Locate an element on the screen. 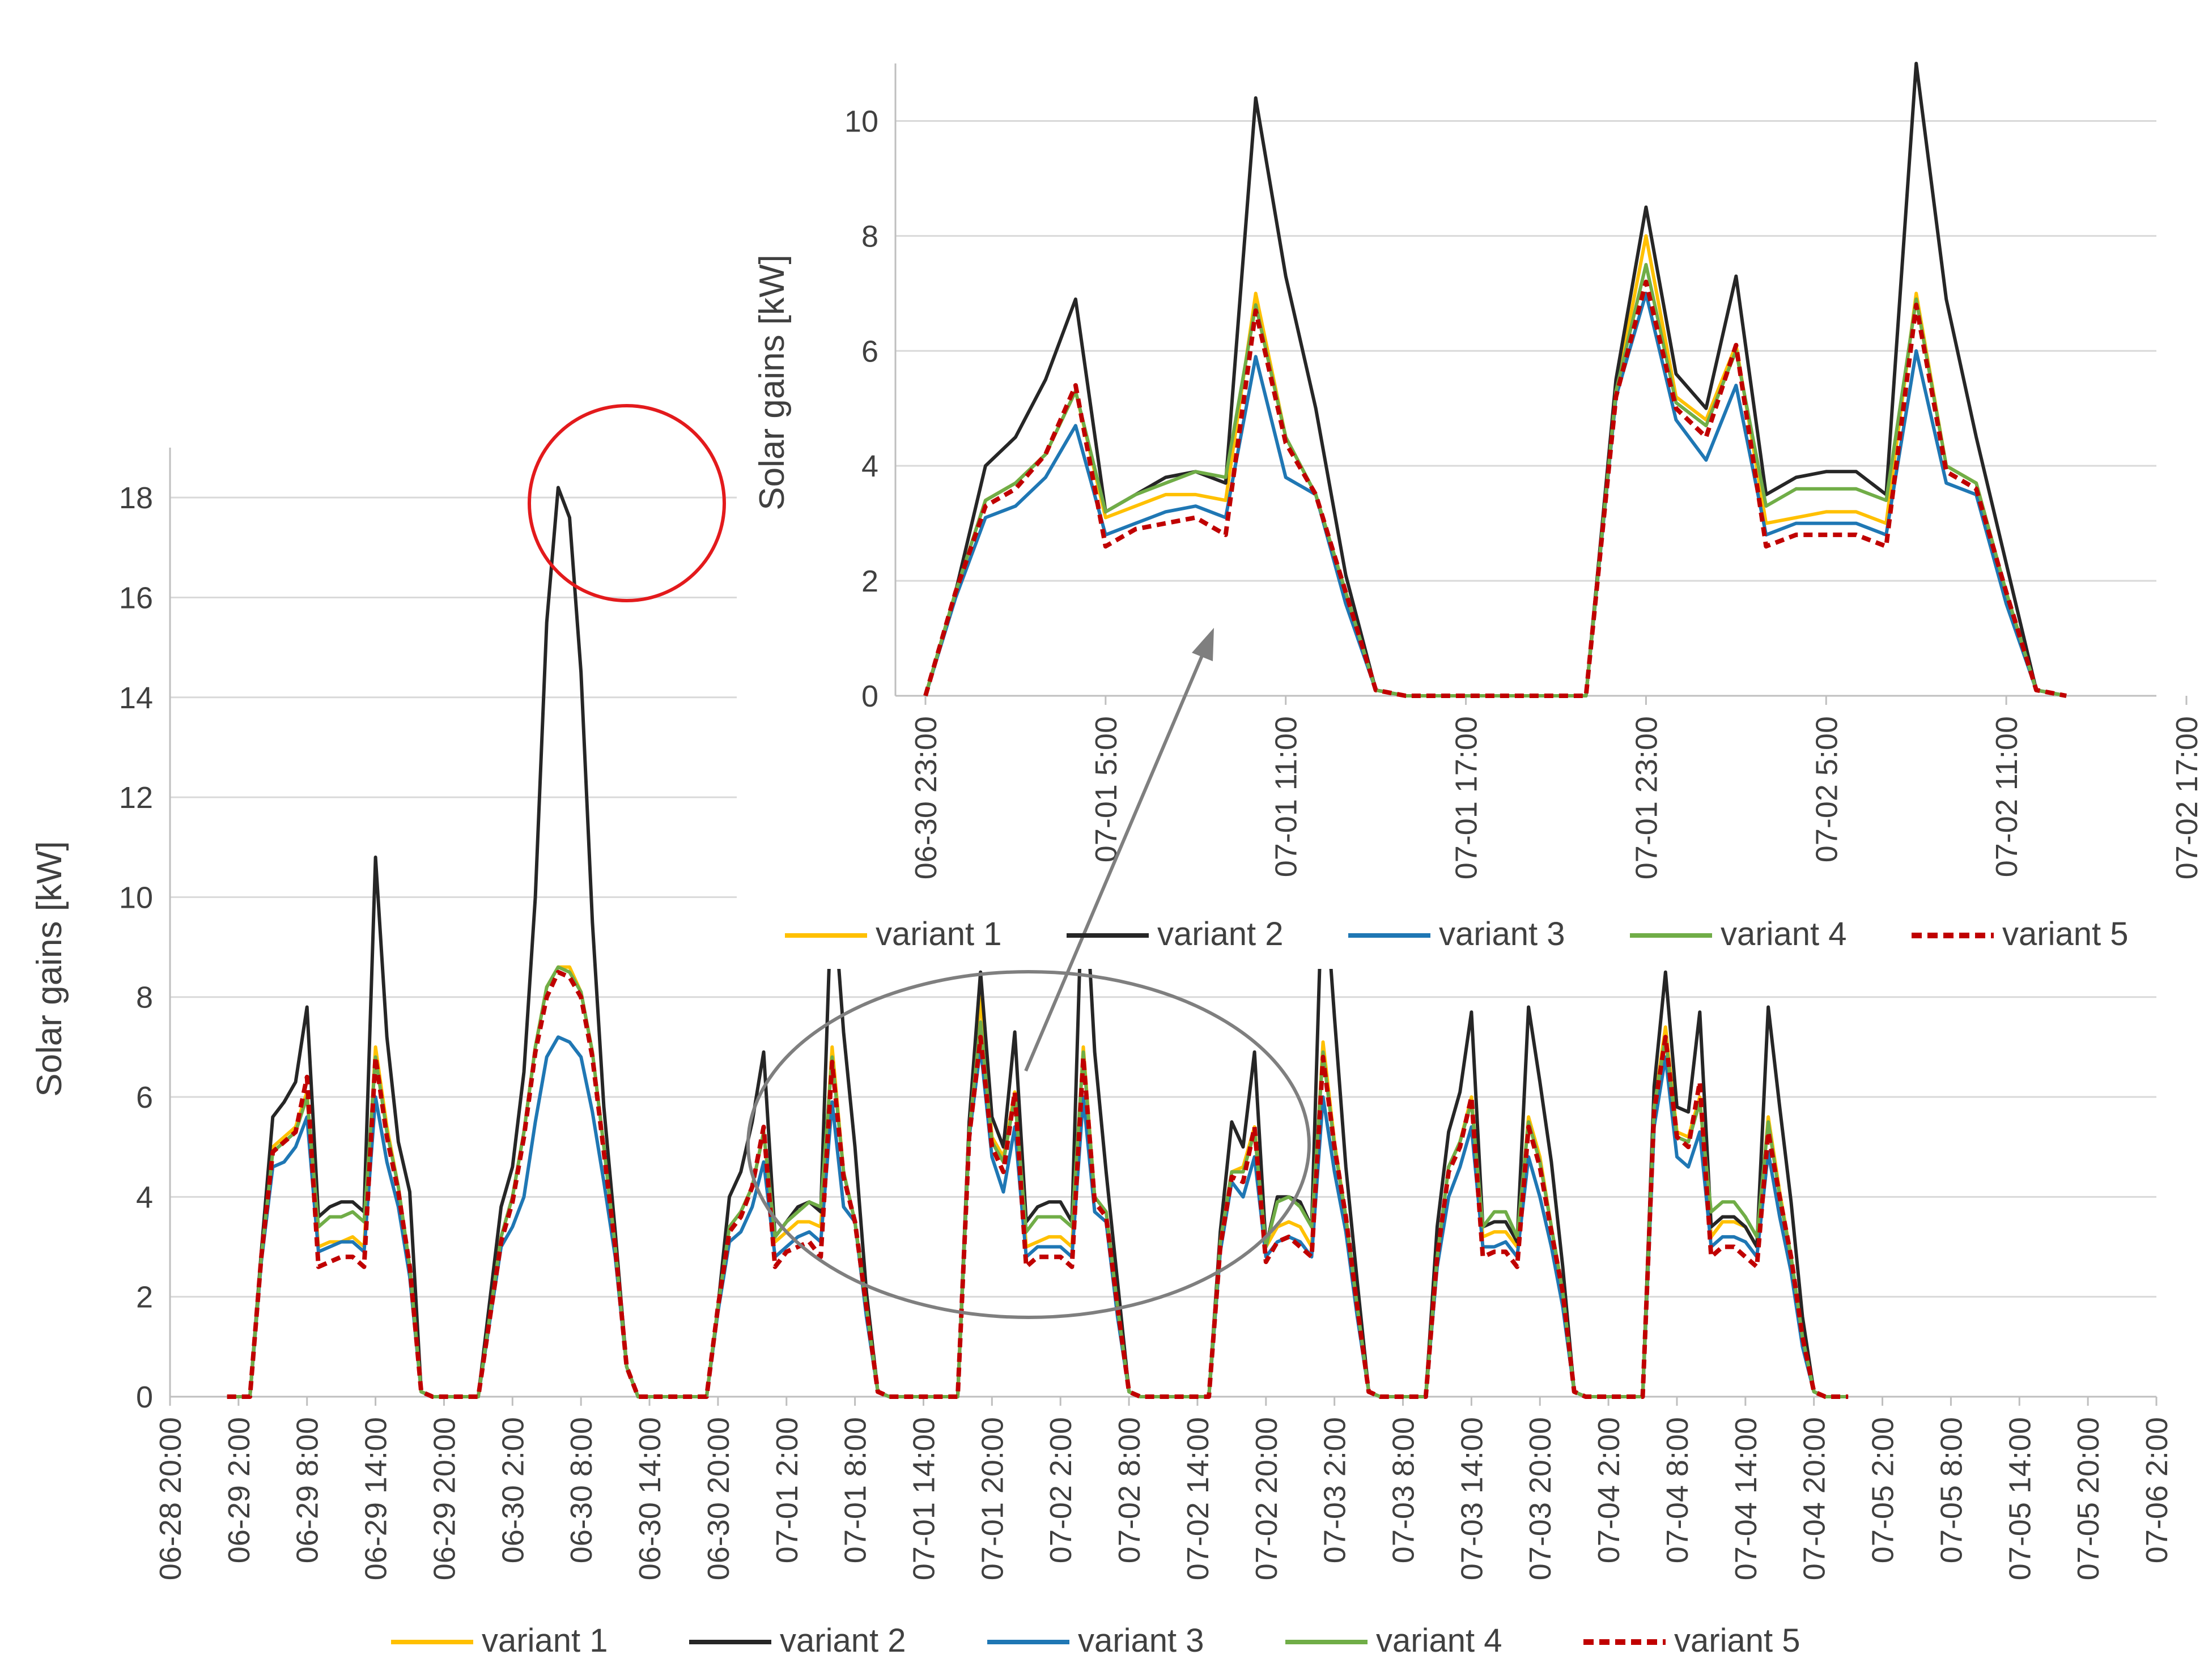 The image size is (2204, 1680). main-legend-label: variant 3 is located at coordinates (1141, 1640).